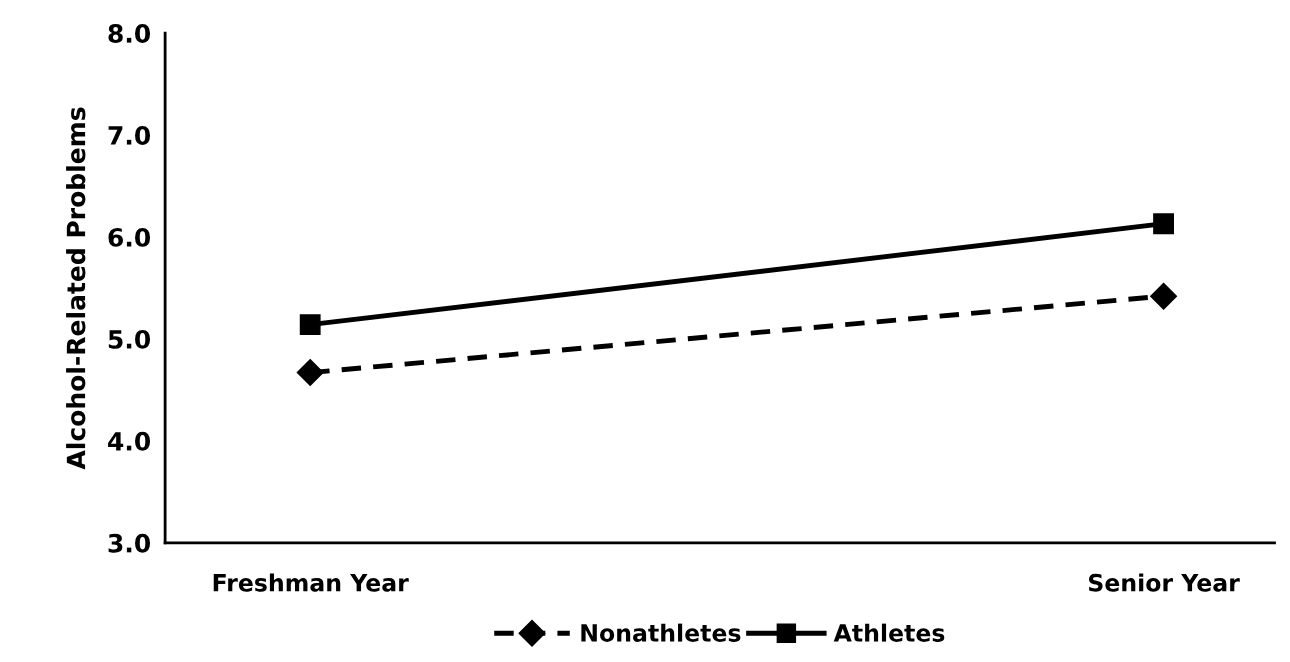 The height and width of the screenshot is (662, 1290). Describe the element at coordinates (129, 33) in the screenshot. I see `y-tick-label: 8.0` at that location.